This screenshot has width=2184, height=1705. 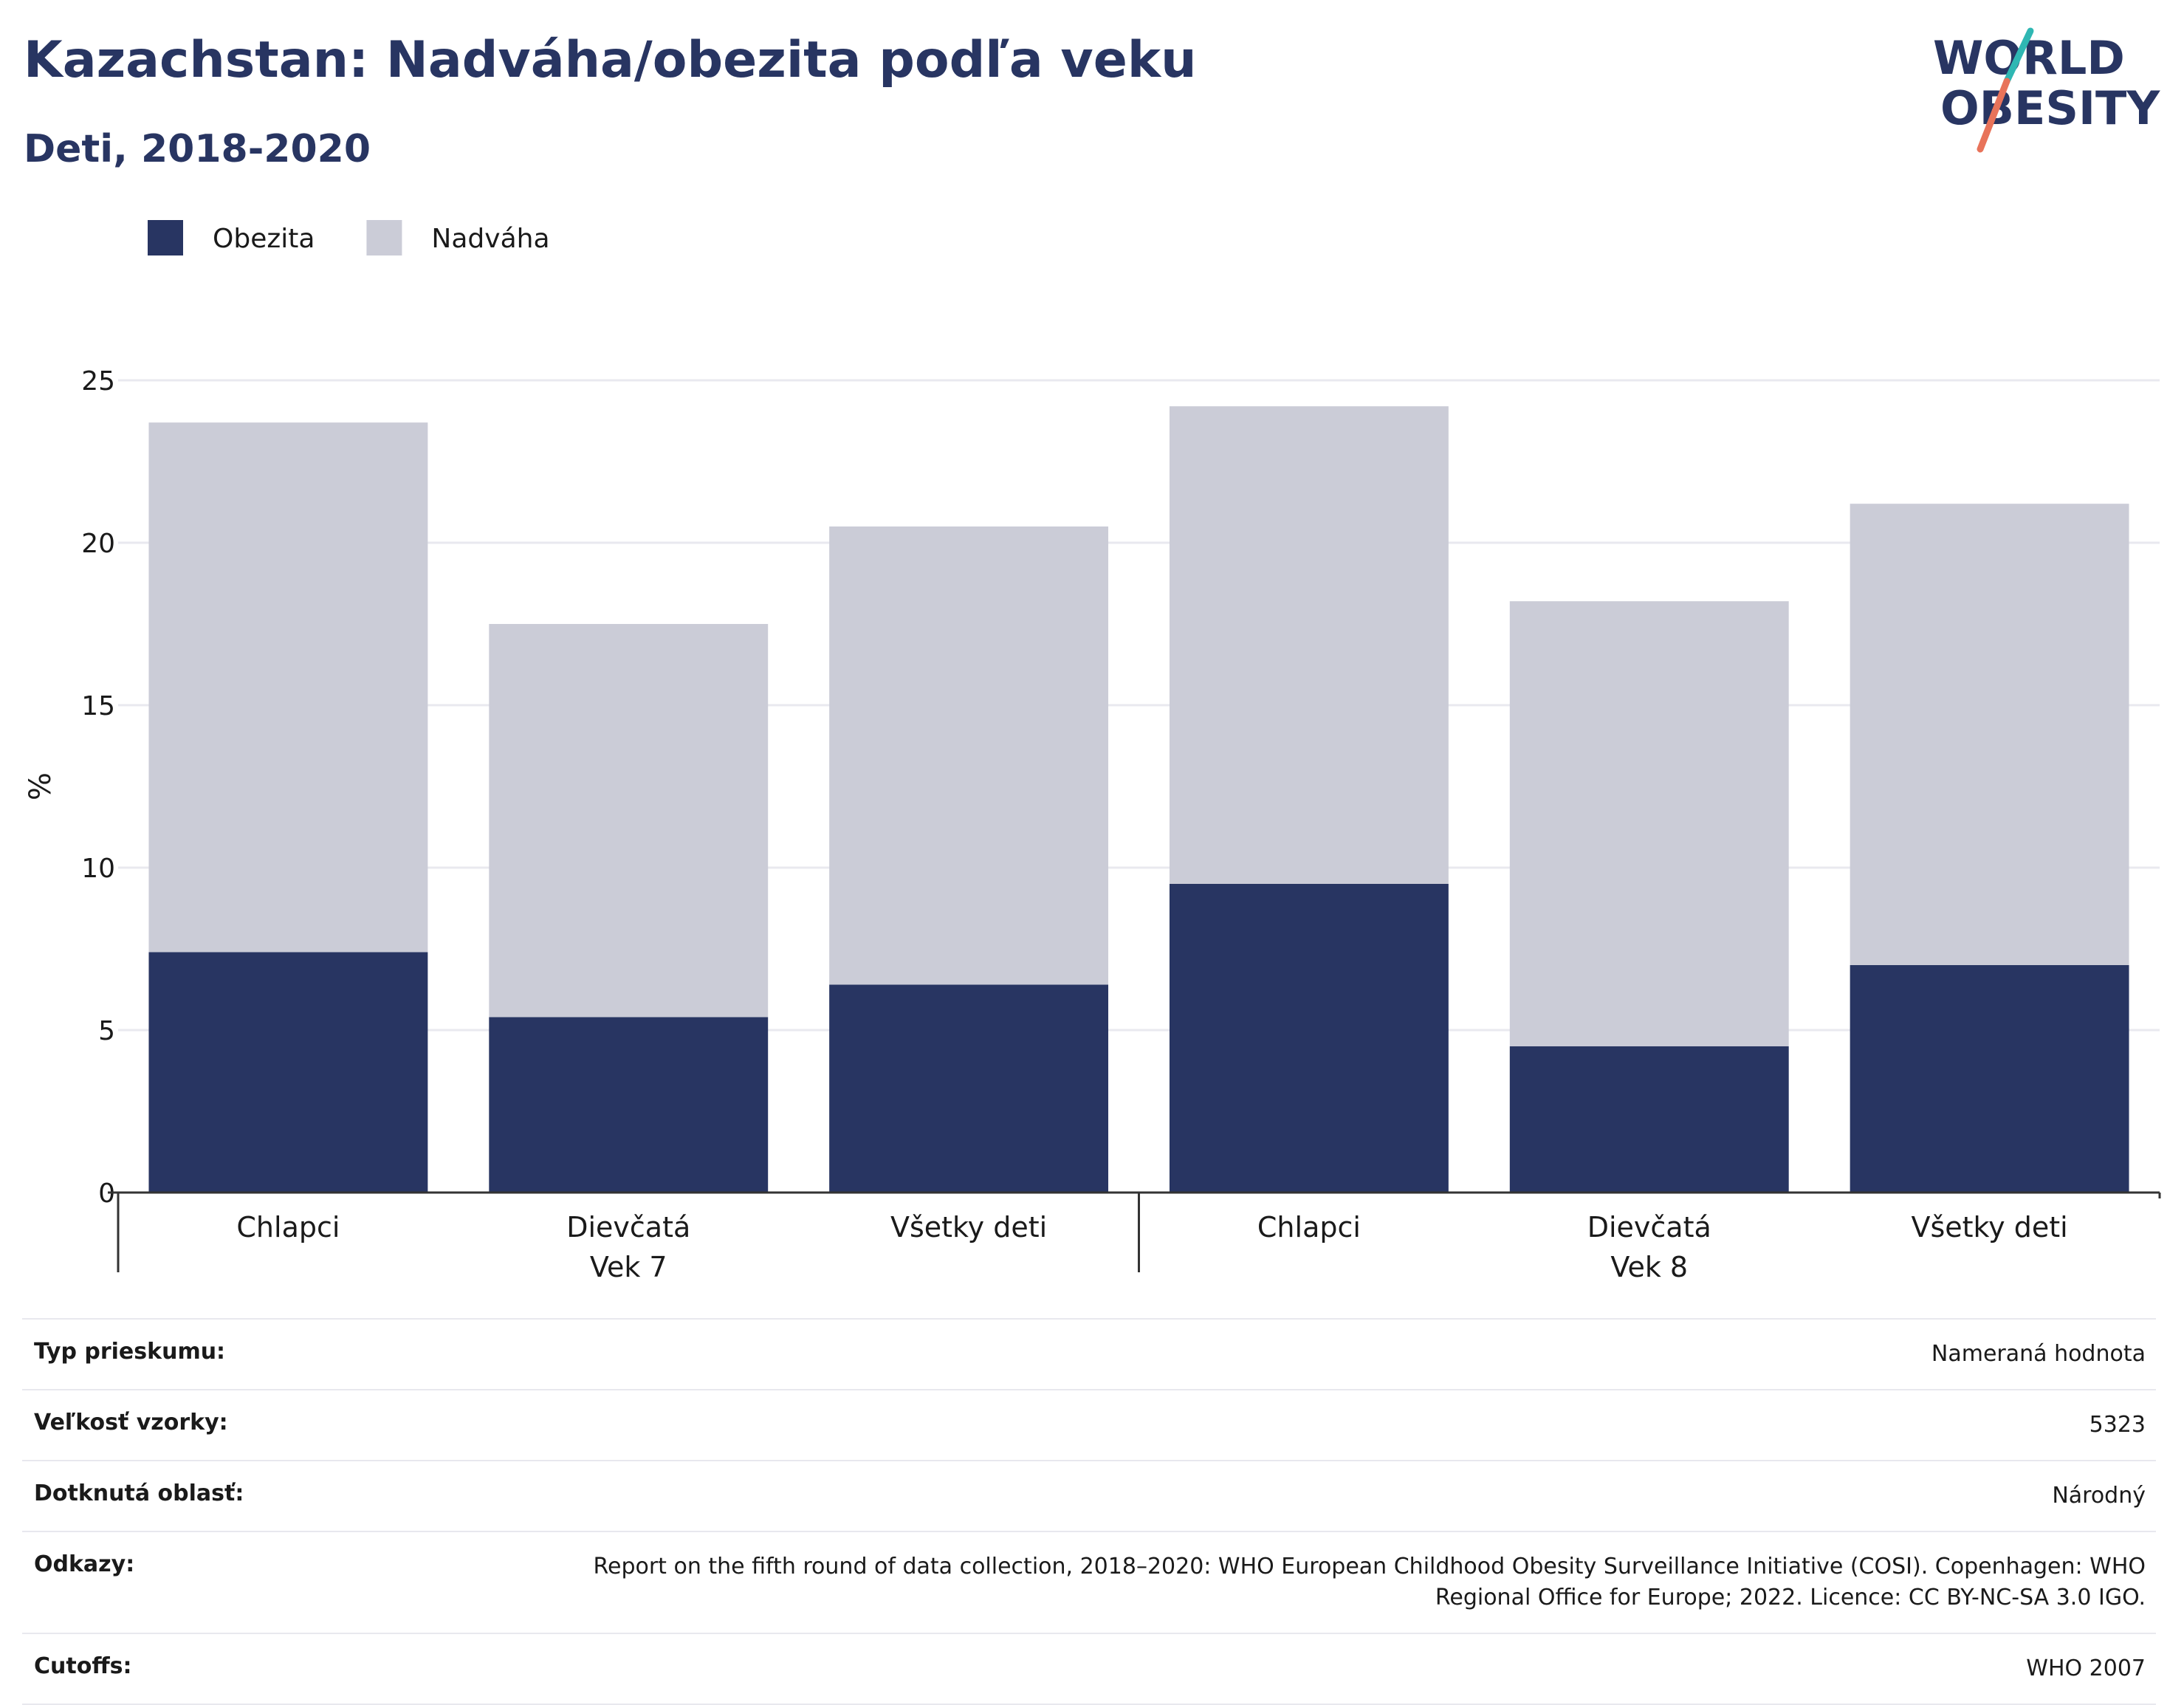 What do you see at coordinates (107, 1194) in the screenshot?
I see `y-tick-label: 0` at bounding box center [107, 1194].